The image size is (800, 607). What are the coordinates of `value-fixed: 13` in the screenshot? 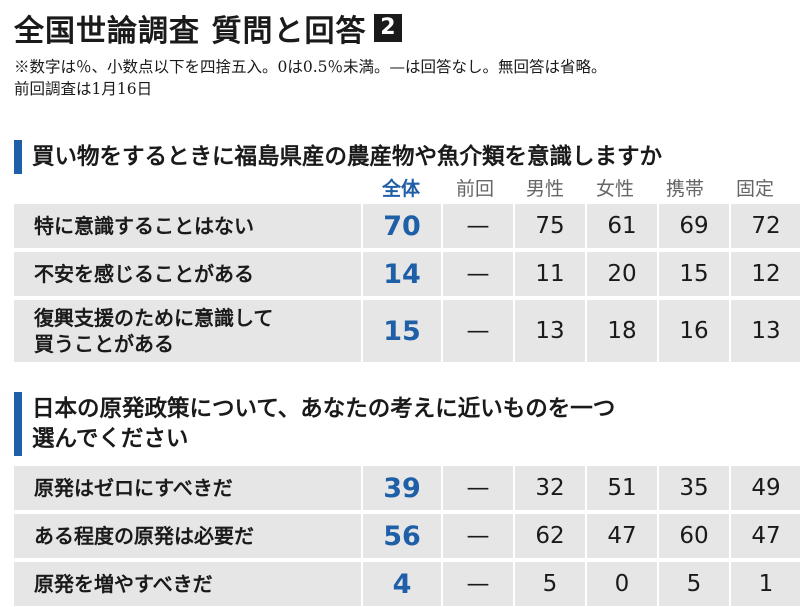 It's located at (764, 331).